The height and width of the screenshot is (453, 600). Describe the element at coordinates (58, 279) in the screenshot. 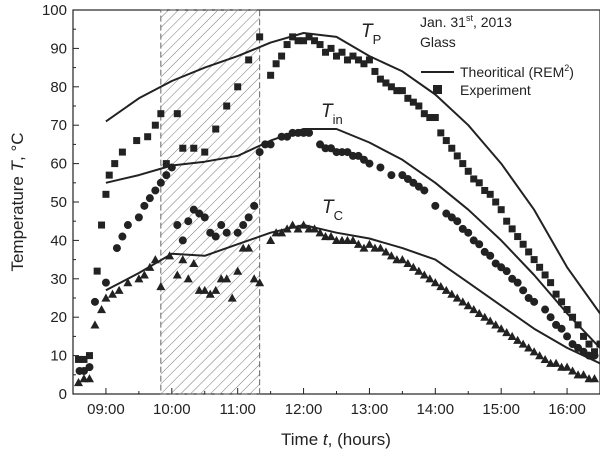

I see `y-tick-label: 30` at that location.